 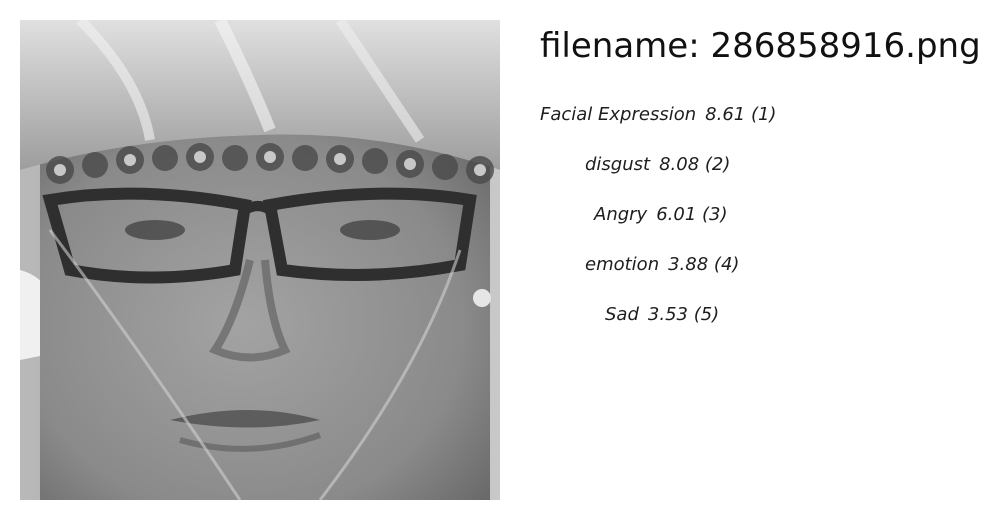 What do you see at coordinates (717, 164) in the screenshot?
I see `label-rank: (2)` at bounding box center [717, 164].